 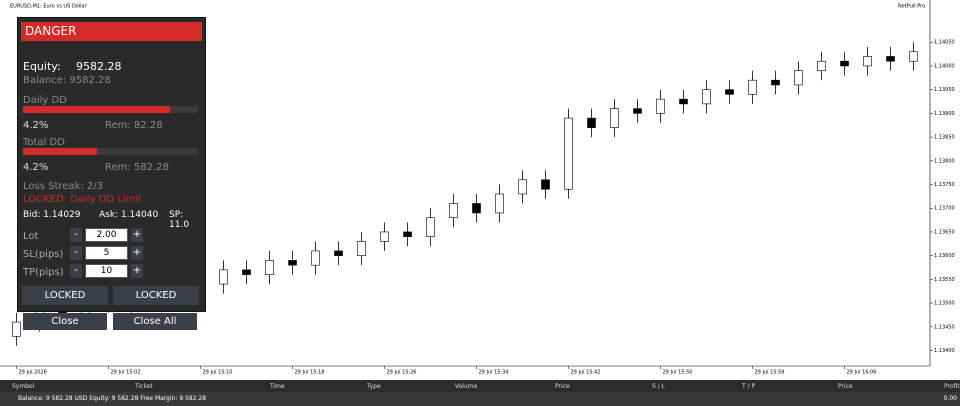 I want to click on x-tick-label: 29 Jul 15:34, so click(x=494, y=373).